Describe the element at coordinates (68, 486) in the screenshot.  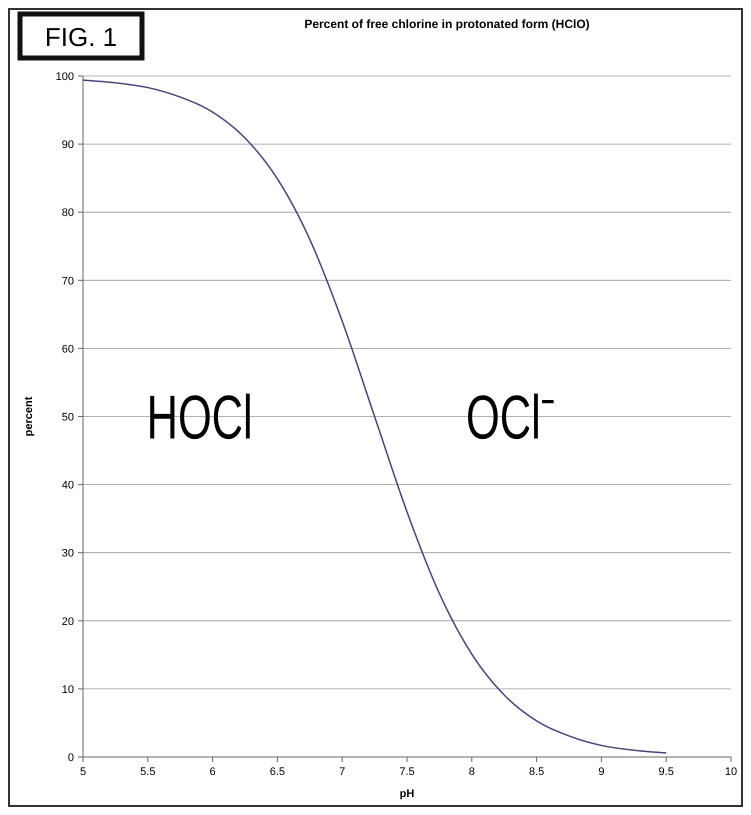
I see `y-tick-label: 40` at that location.